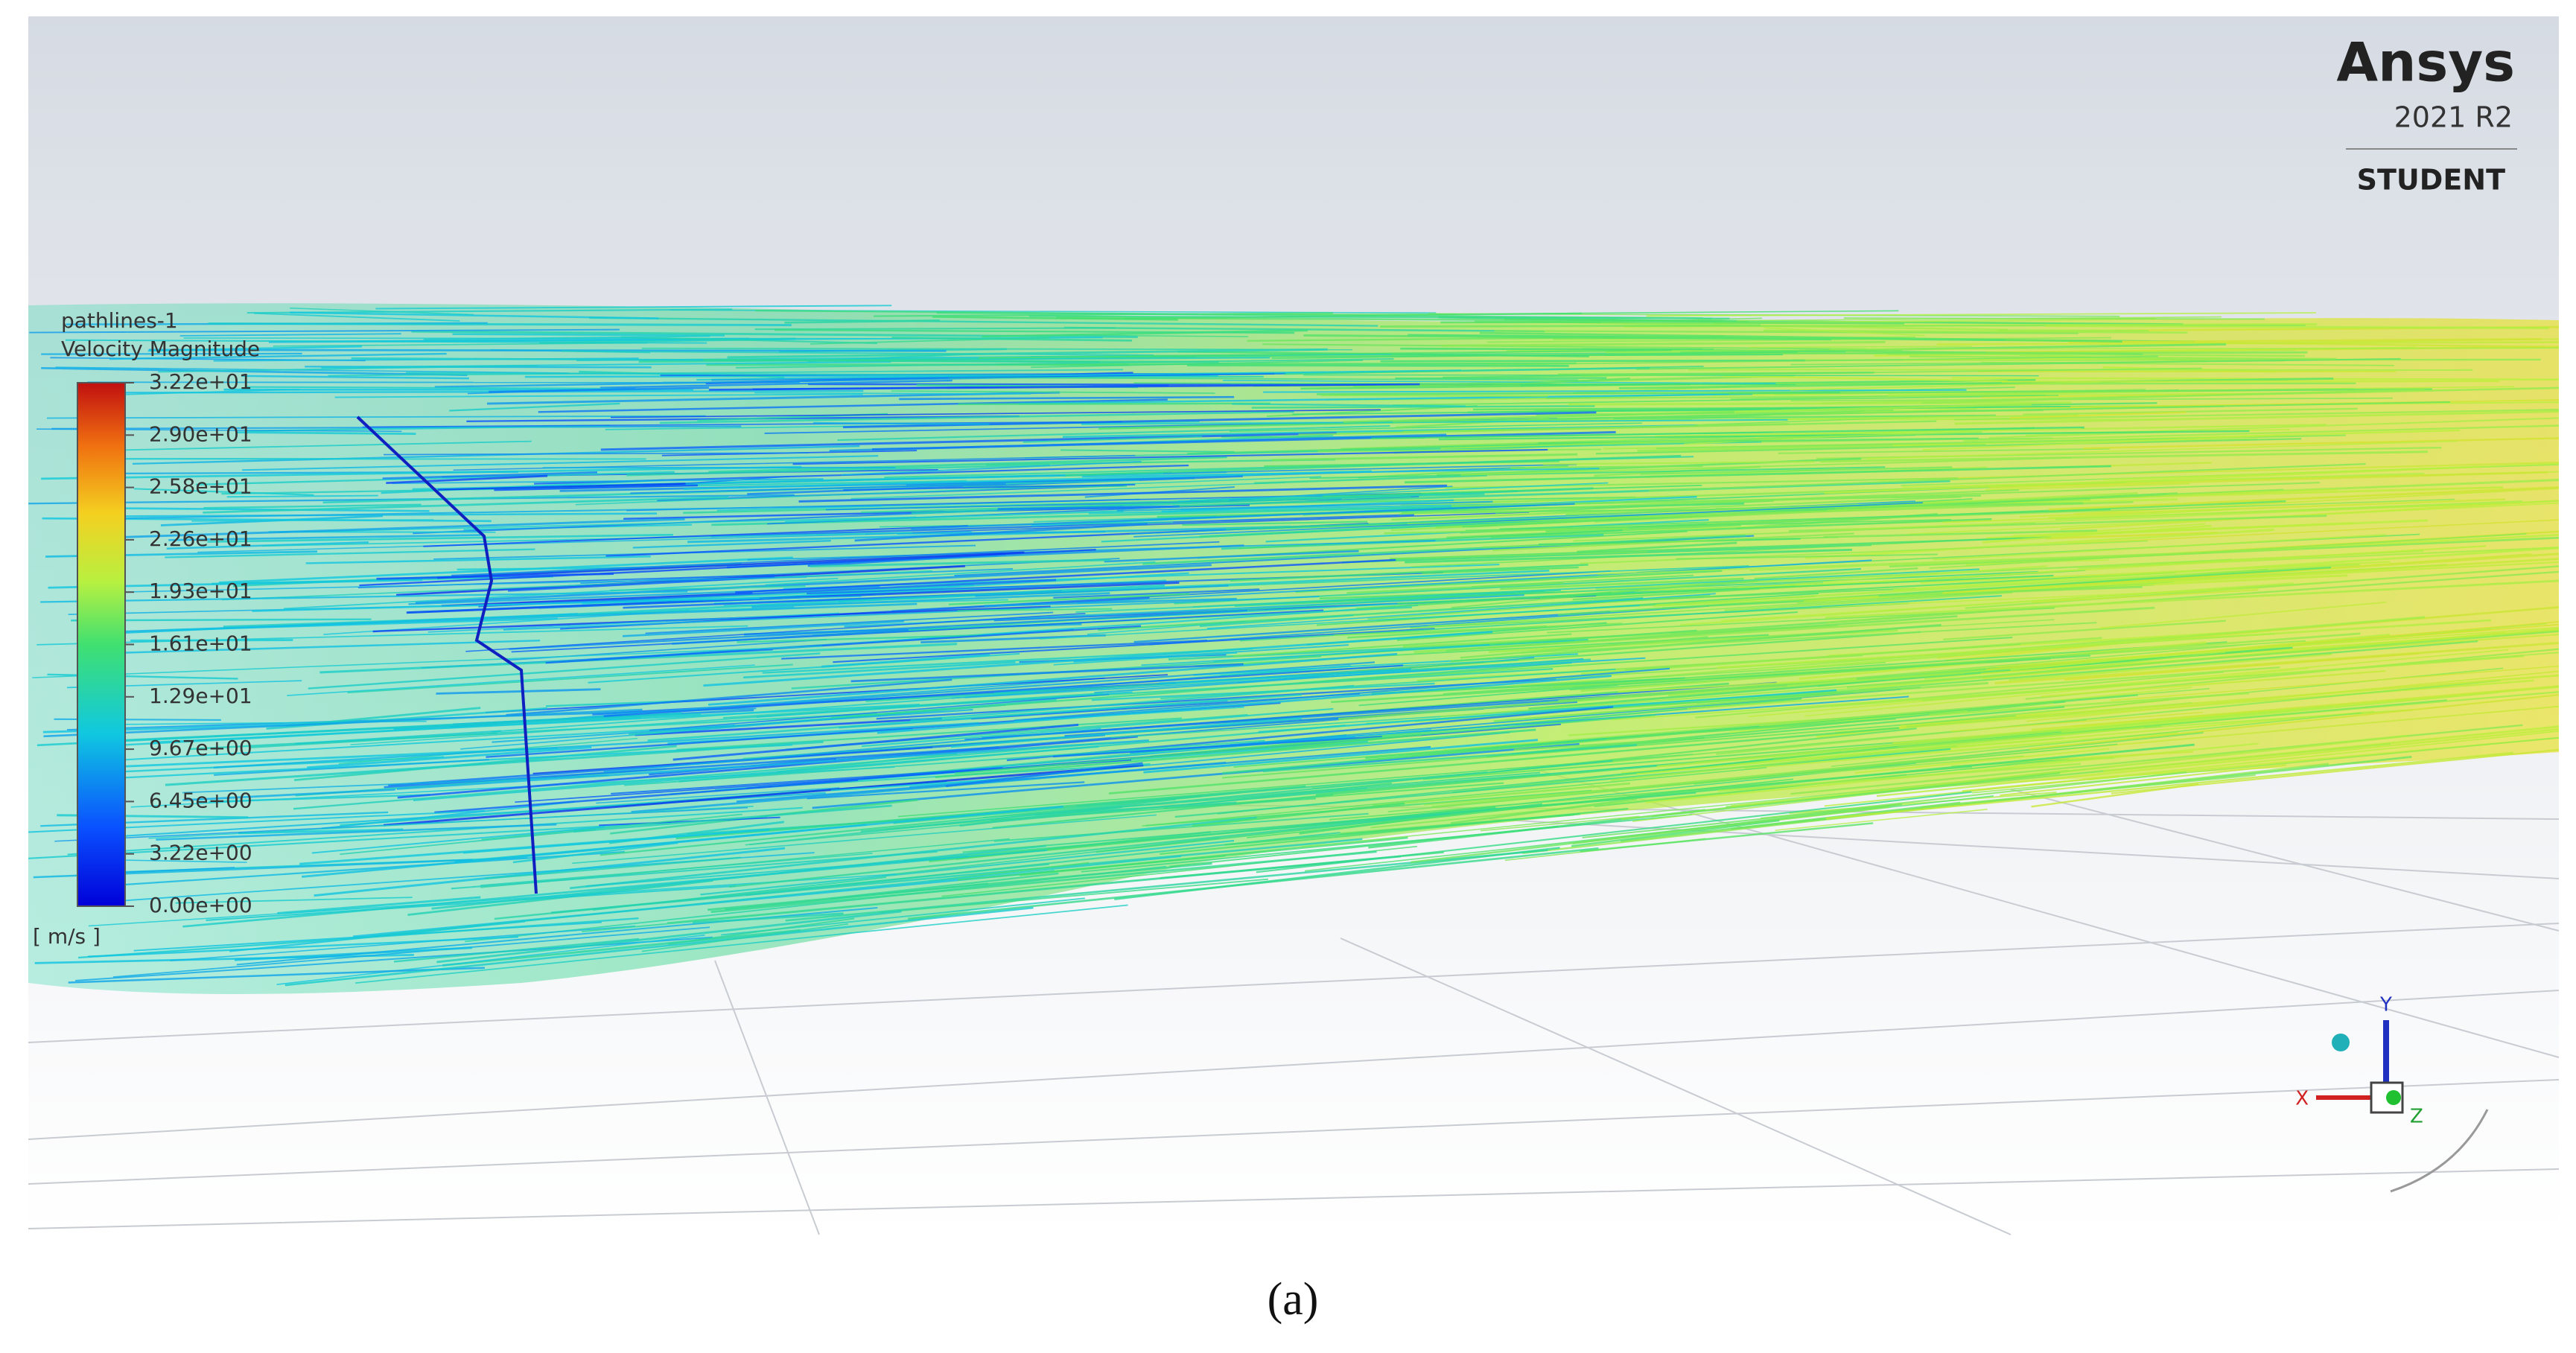 This screenshot has width=2576, height=1353. I want to click on caption: (a), so click(1293, 1300).